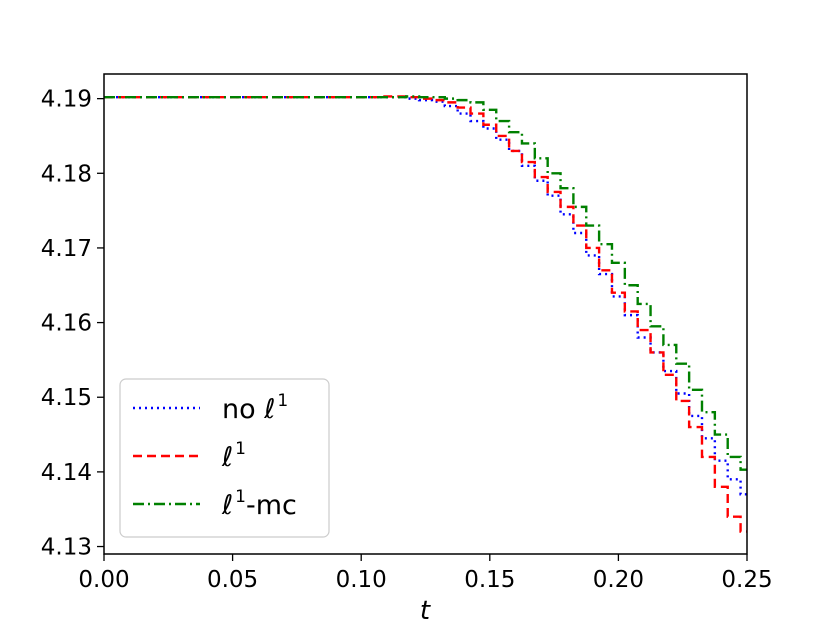 The height and width of the screenshot is (623, 830). What do you see at coordinates (66, 100) in the screenshot?
I see `y-tick-label: 4.19` at bounding box center [66, 100].